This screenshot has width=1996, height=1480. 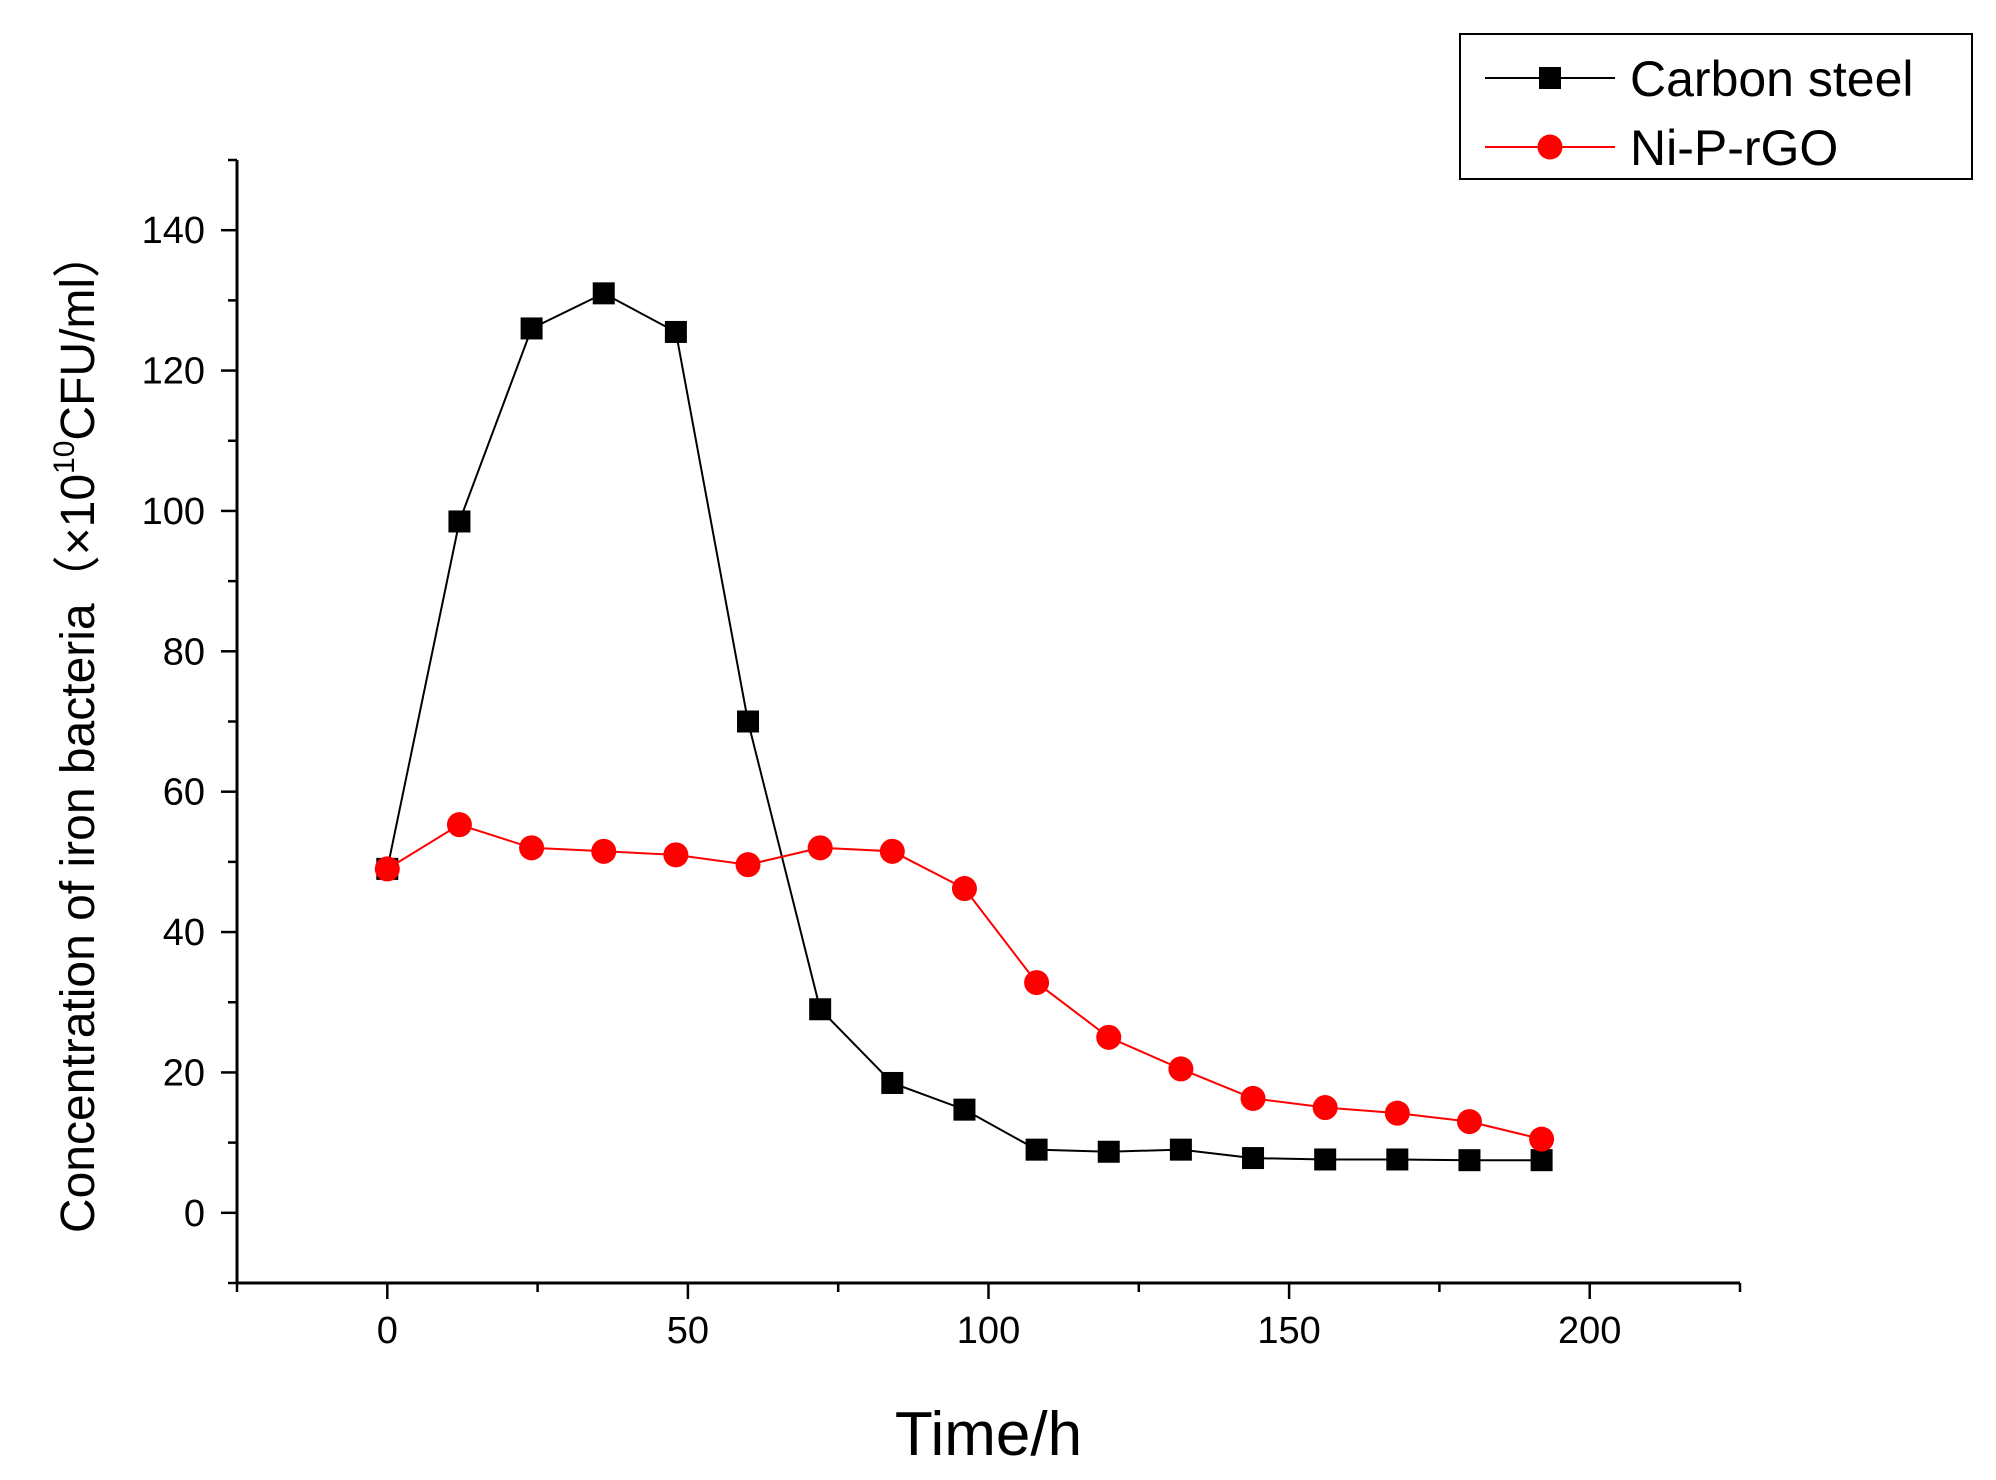 I want to click on y-tick-label: 20, so click(x=184, y=1073).